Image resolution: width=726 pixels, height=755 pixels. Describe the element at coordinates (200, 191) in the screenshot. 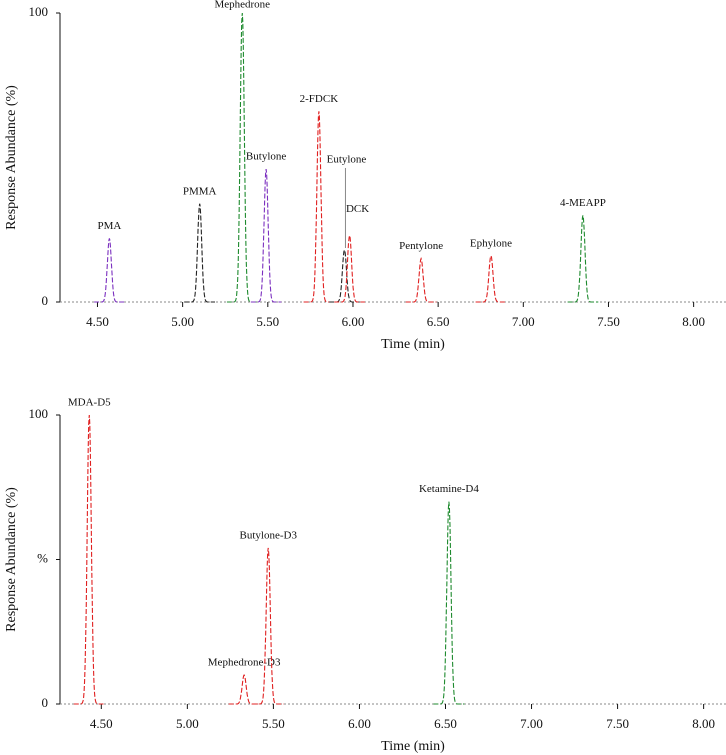

I see `peak-label: PMMA` at that location.